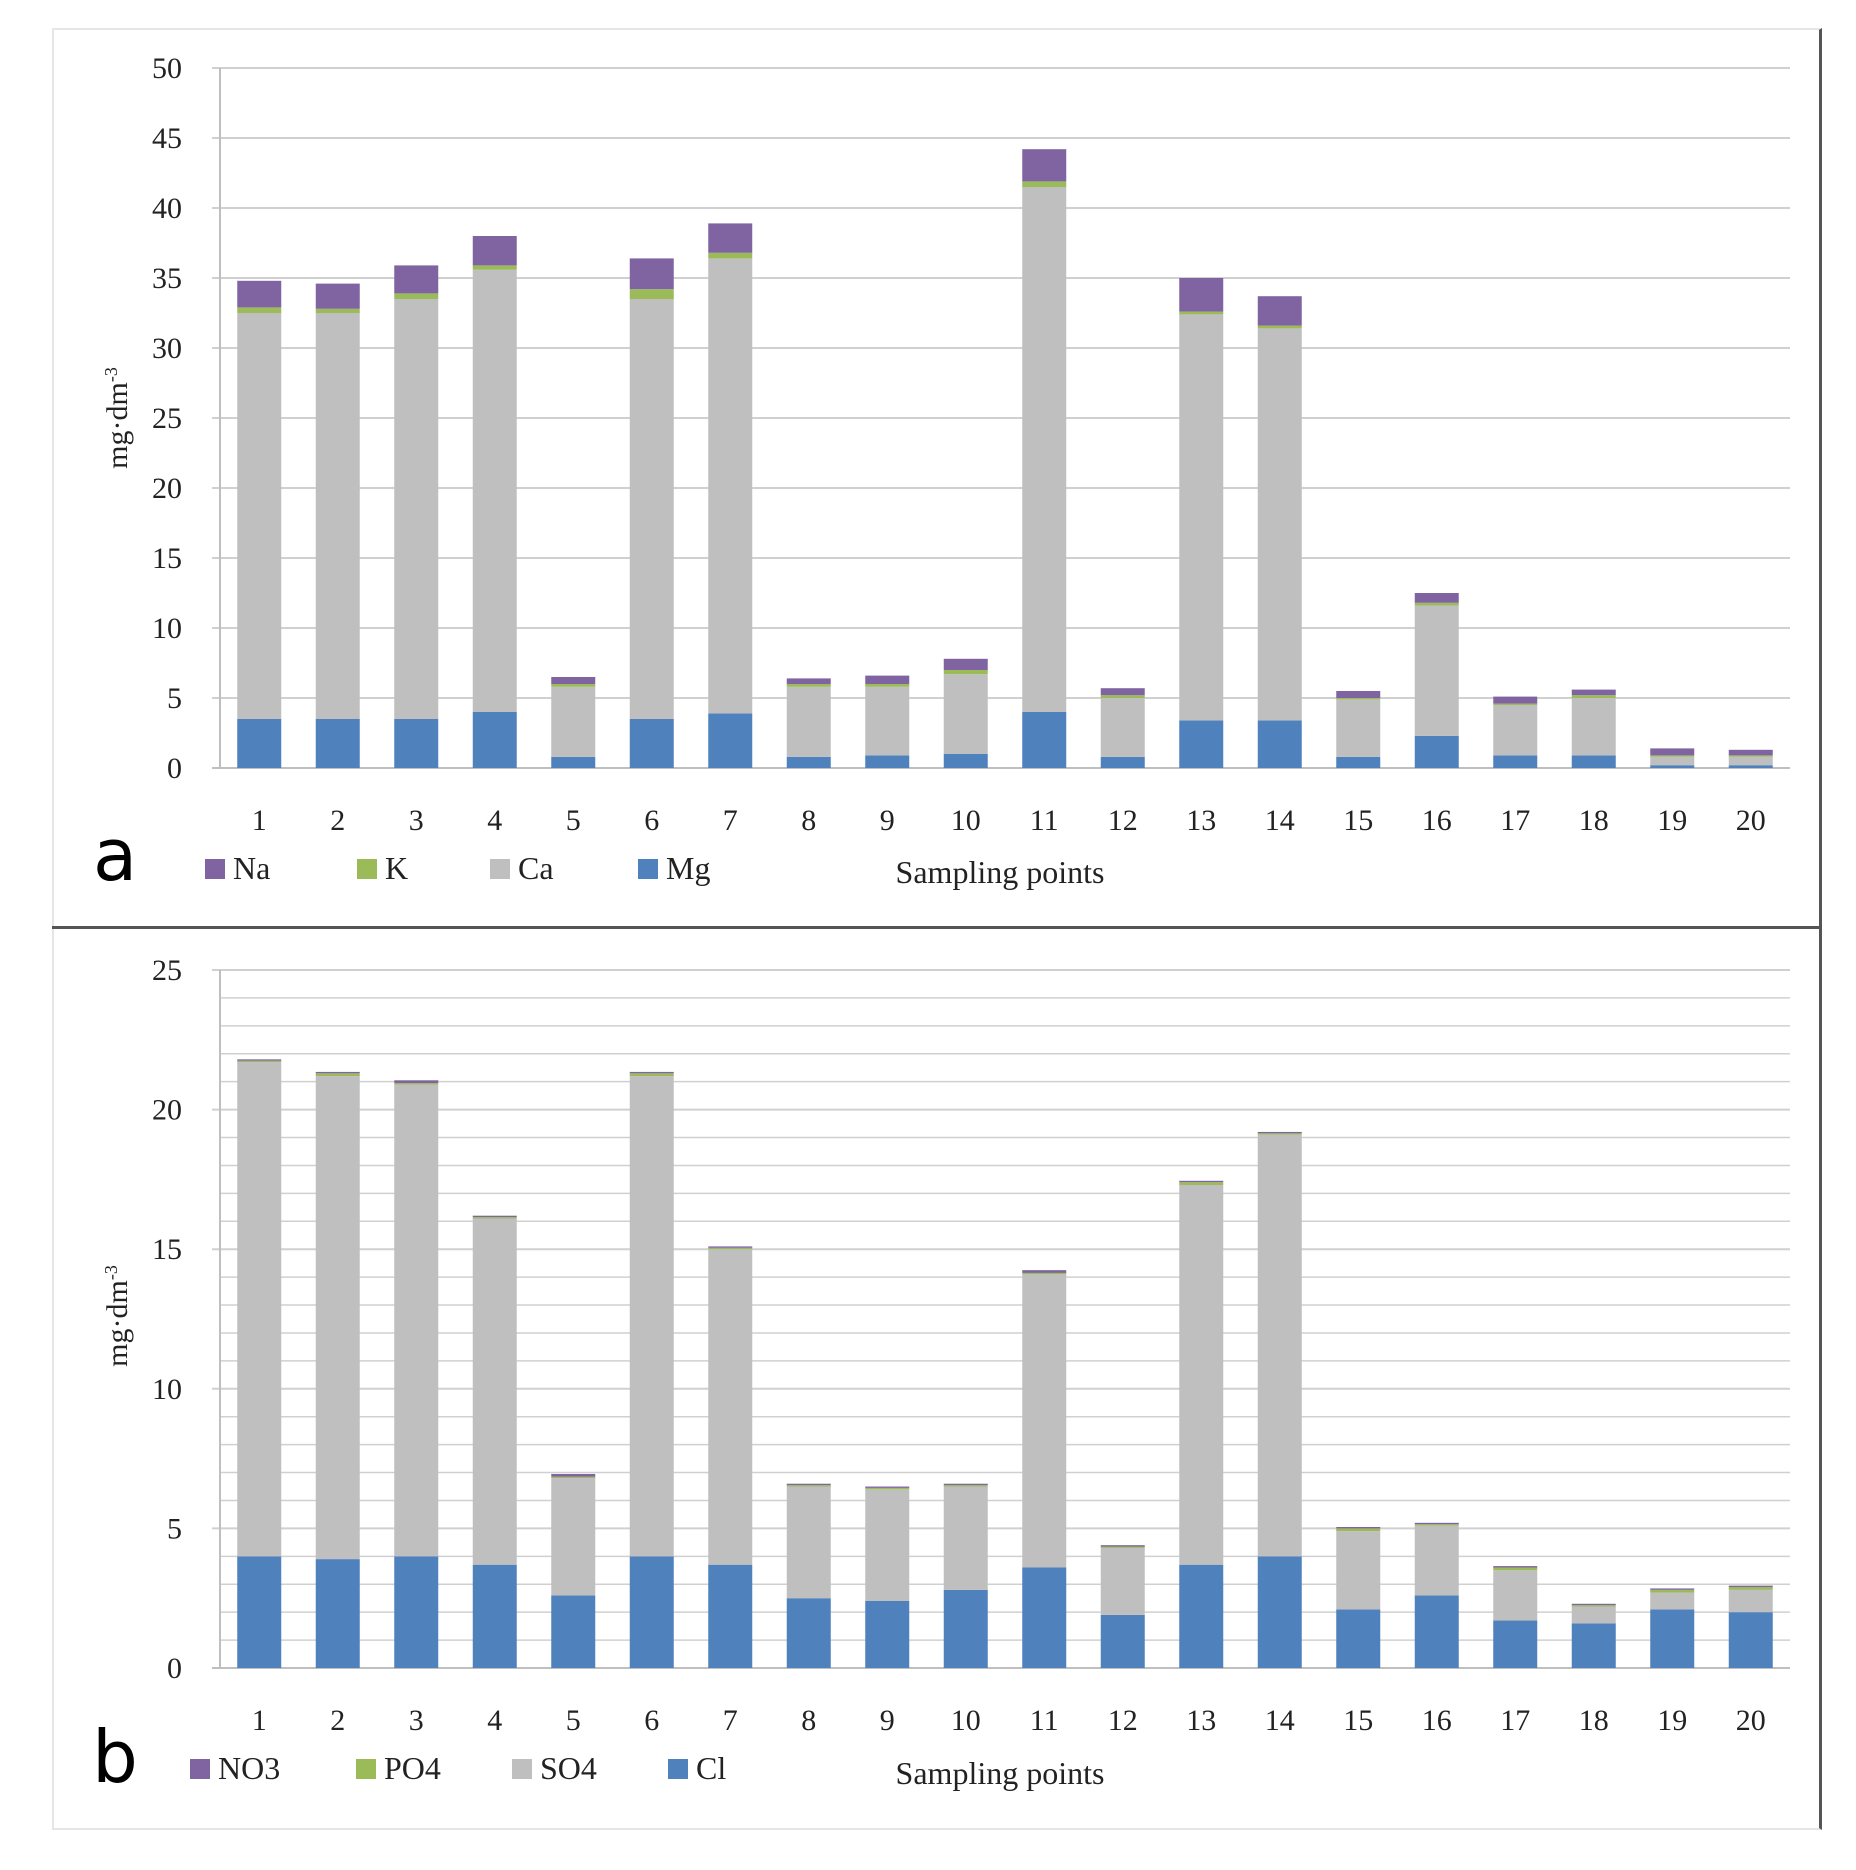 Image resolution: width=1856 pixels, height=1870 pixels. What do you see at coordinates (494, 820) in the screenshot?
I see `chart-a-xtick-label: 4` at bounding box center [494, 820].